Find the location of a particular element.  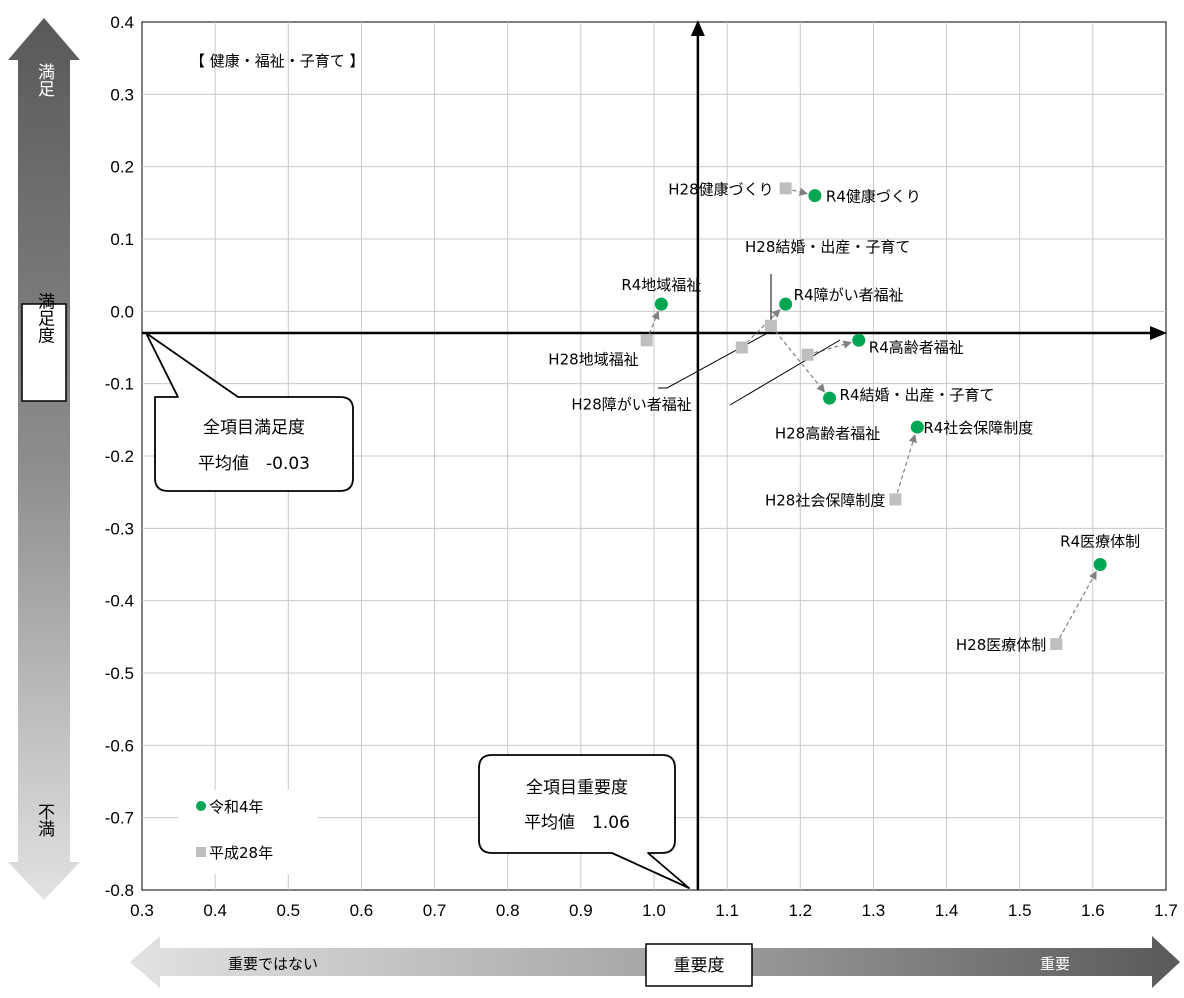

y-tick-label: -0.6 is located at coordinates (119, 745).